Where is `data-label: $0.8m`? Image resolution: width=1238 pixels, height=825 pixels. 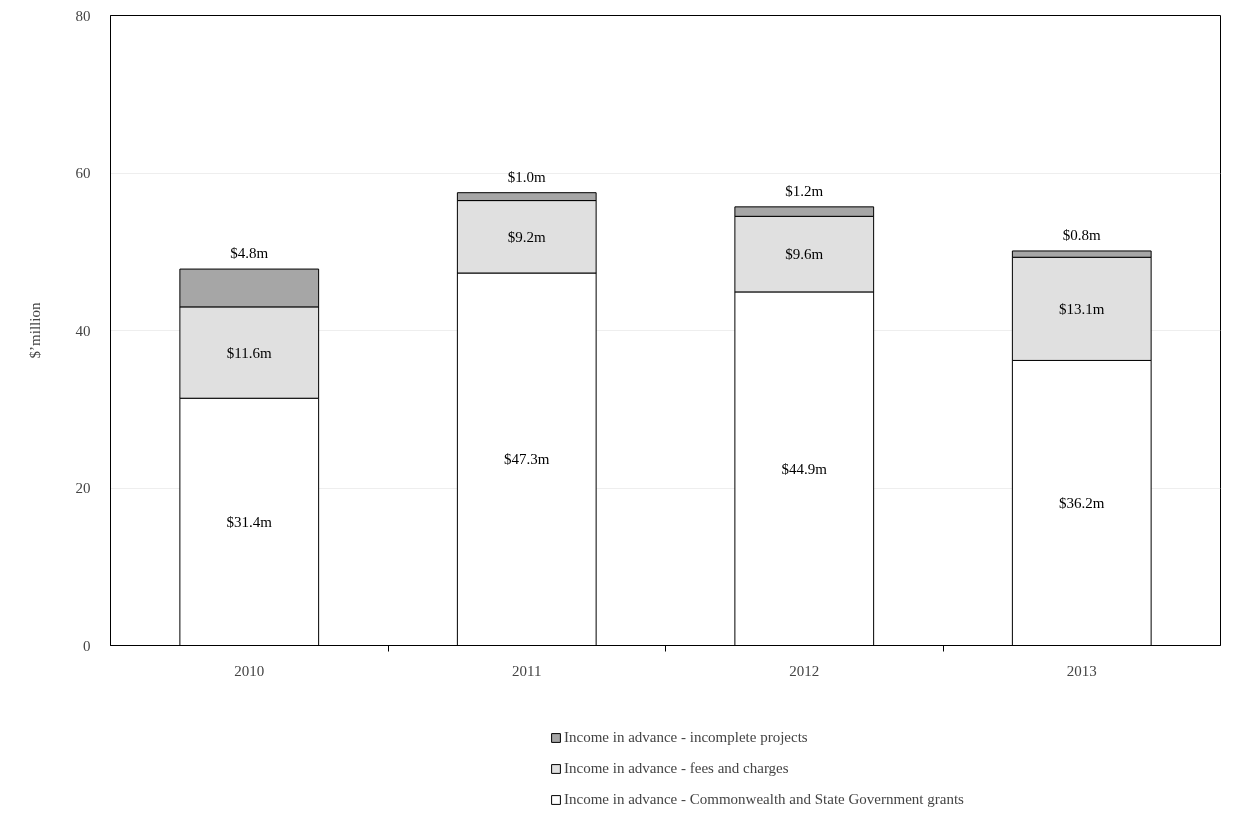 data-label: $0.8m is located at coordinates (1082, 234).